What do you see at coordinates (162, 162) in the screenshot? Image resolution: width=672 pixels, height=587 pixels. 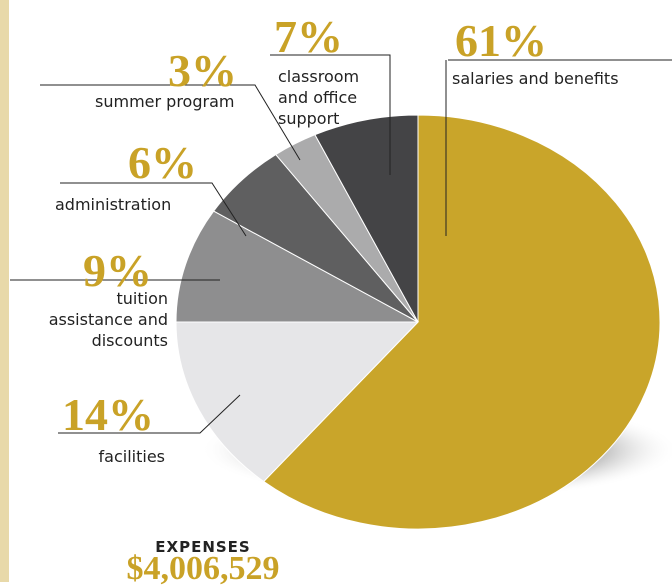 I see `value-label: 6%` at bounding box center [162, 162].